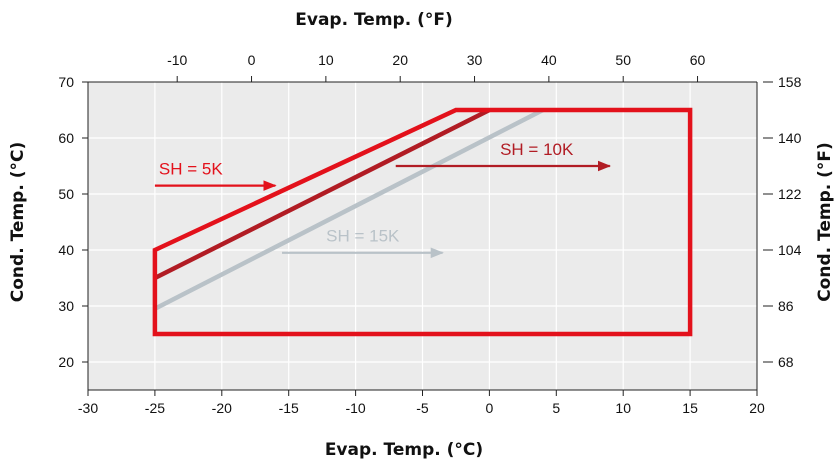 This screenshot has height=470, width=835. Describe the element at coordinates (623, 408) in the screenshot. I see `x-tick-label: 10` at that location.